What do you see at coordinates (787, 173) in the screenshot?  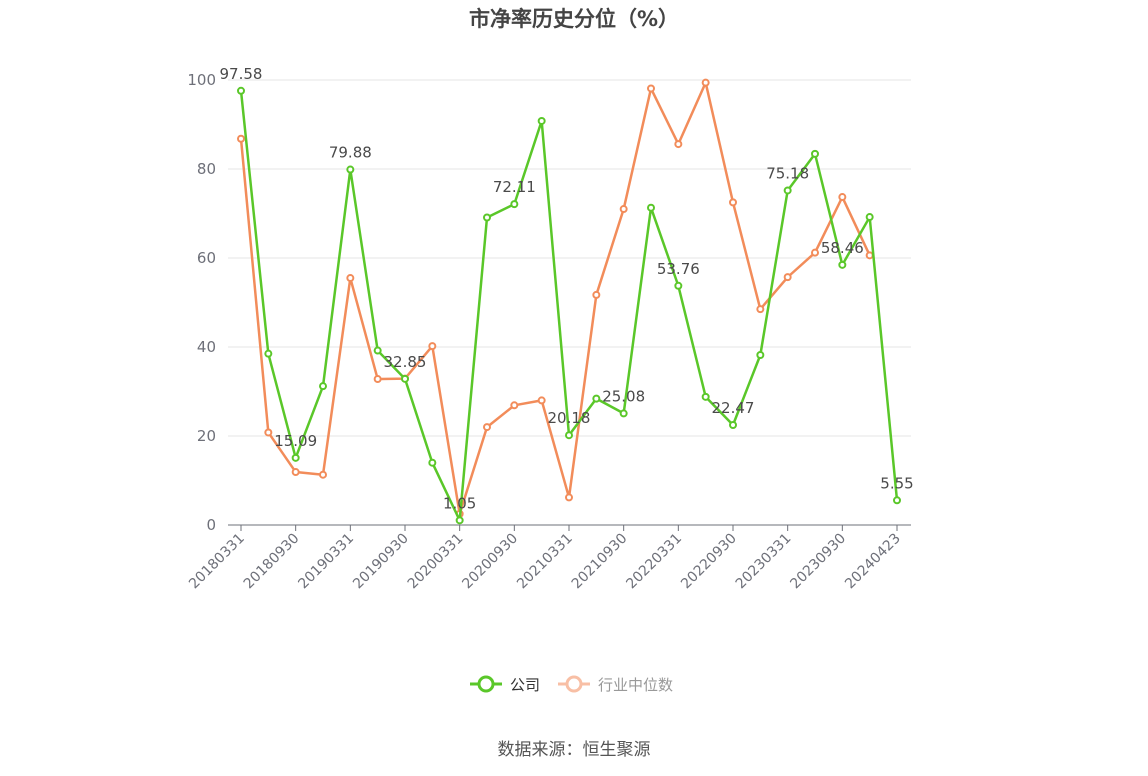 I see `data-label: 75.18` at bounding box center [787, 173].